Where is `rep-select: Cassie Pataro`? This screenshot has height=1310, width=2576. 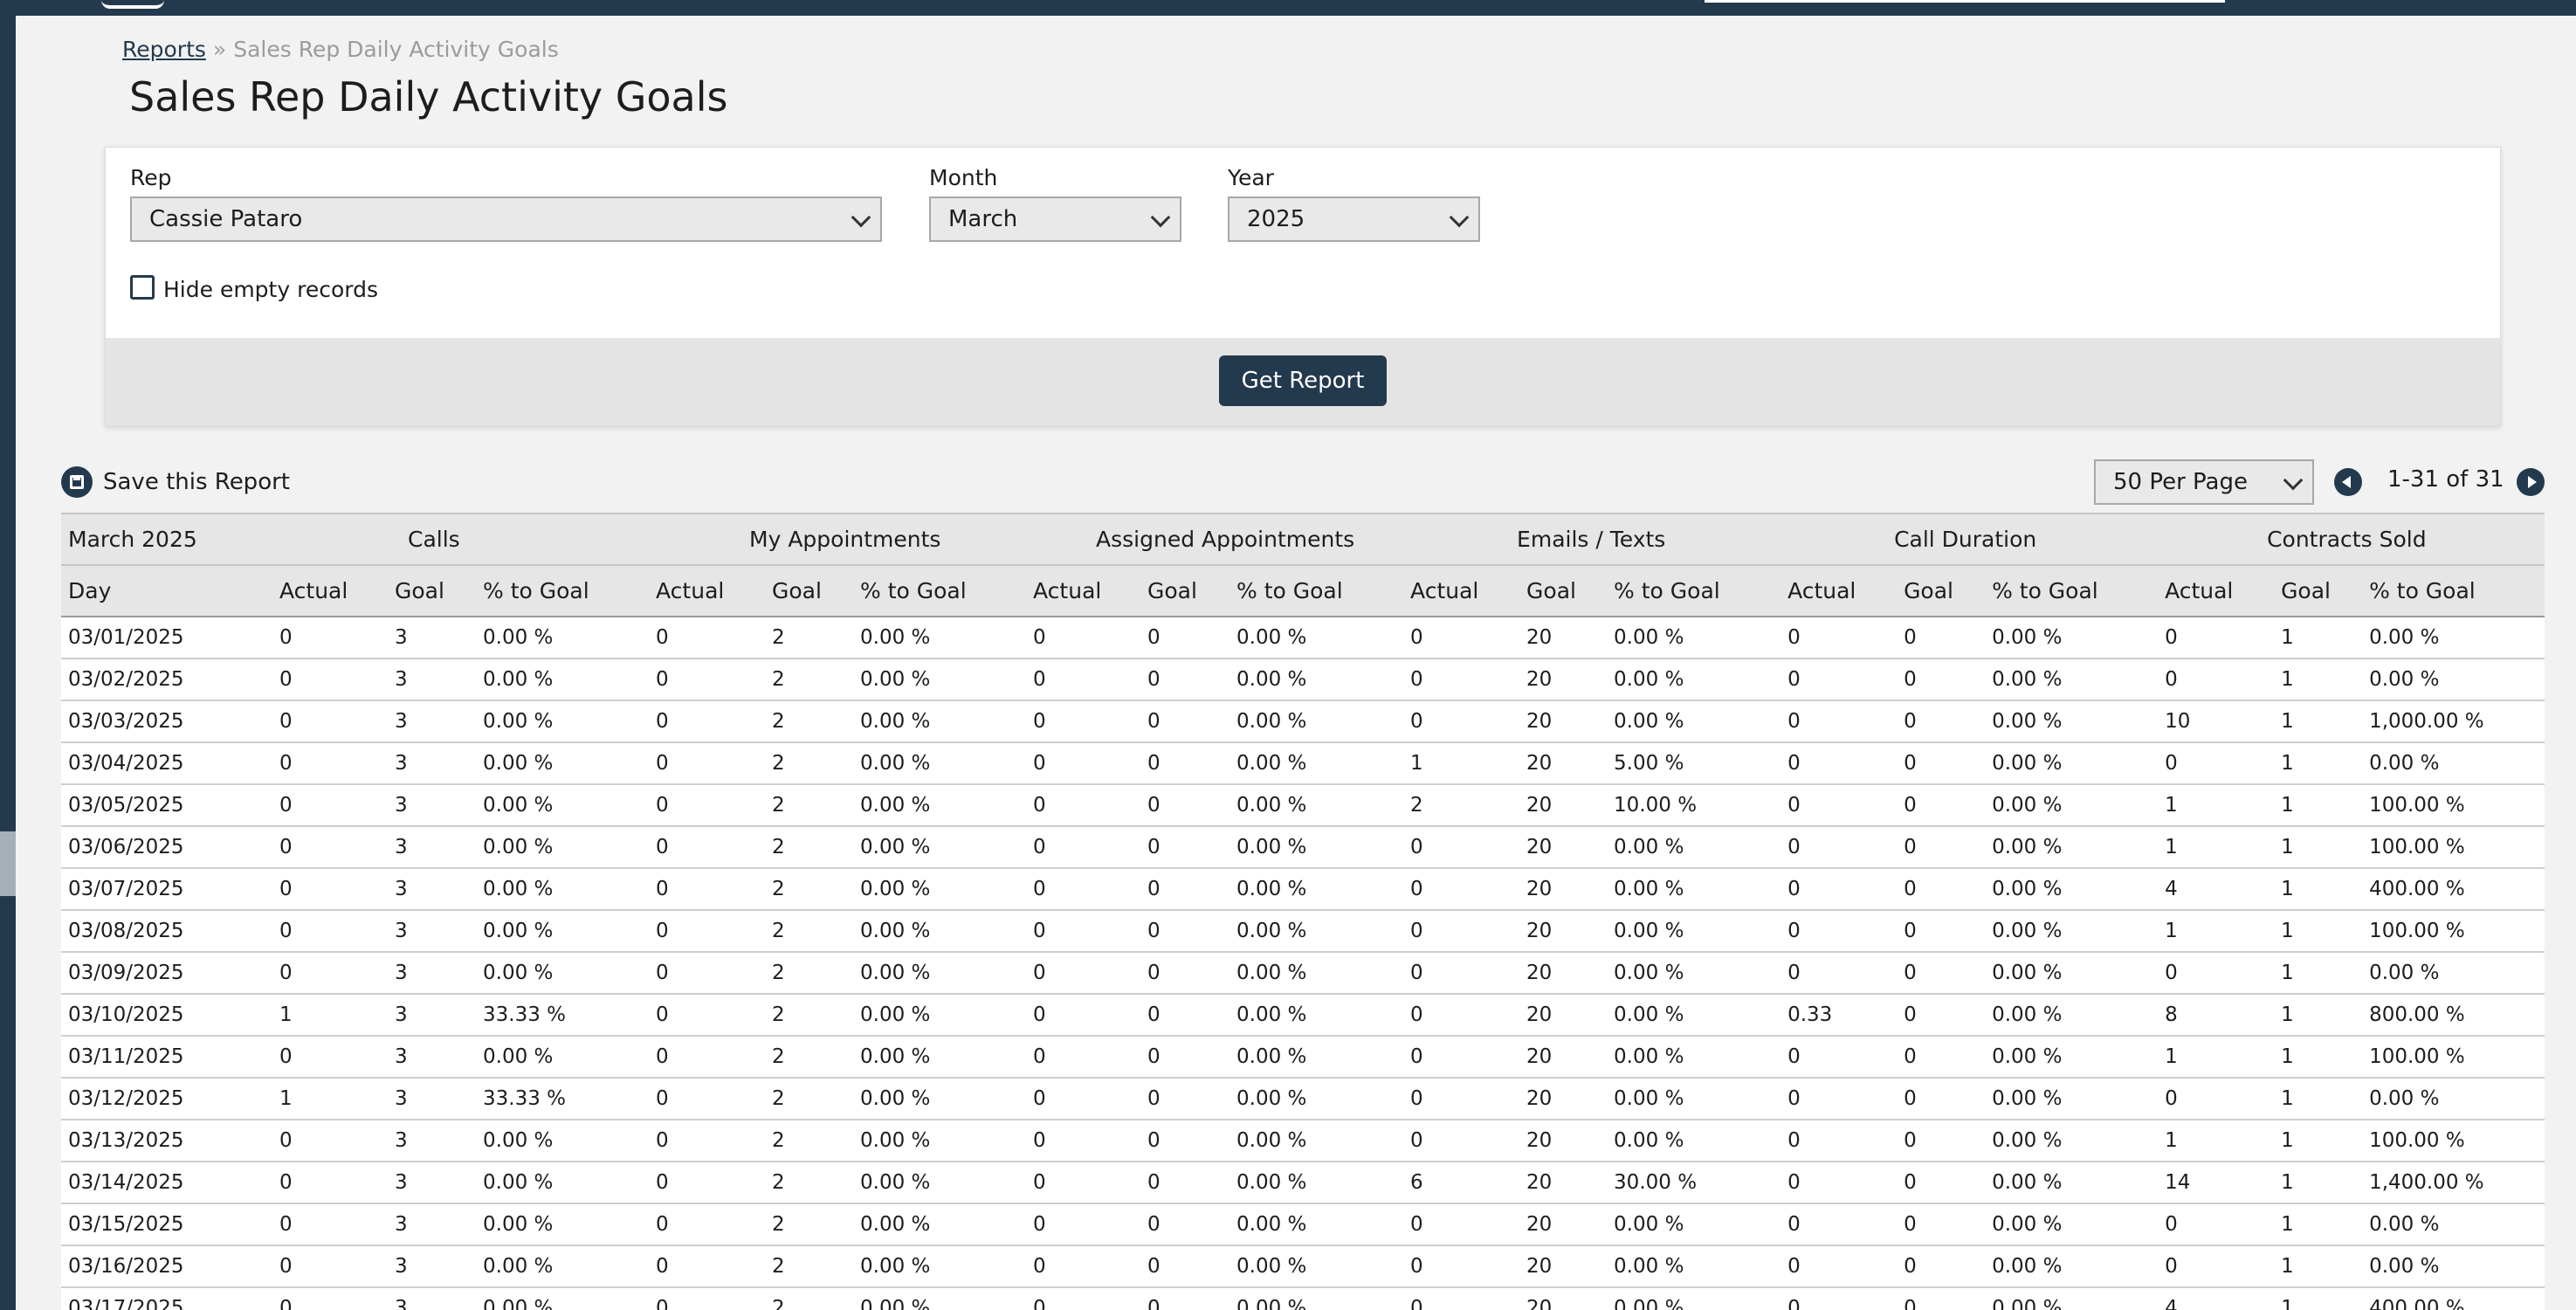
rep-select: Cassie Pataro is located at coordinates (506, 219).